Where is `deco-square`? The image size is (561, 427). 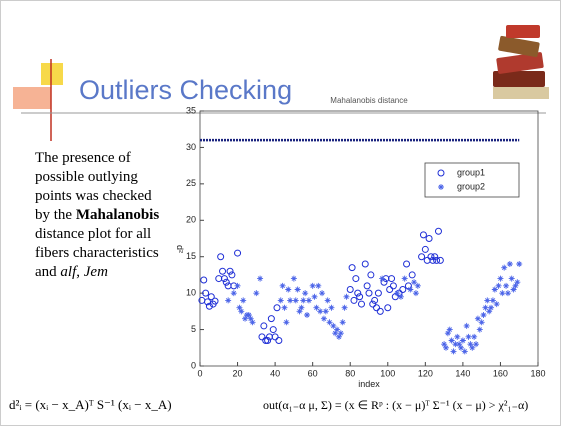
deco-square is located at coordinates (32, 98).